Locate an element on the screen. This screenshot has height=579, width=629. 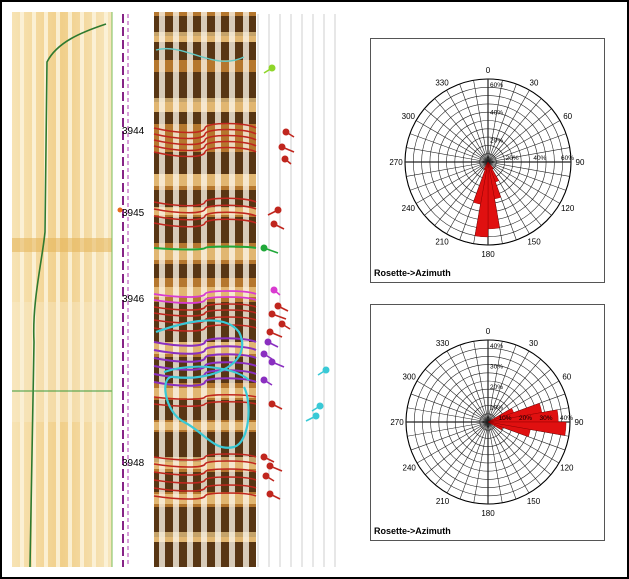
gamma-curve is located at coordinates (68, 295).